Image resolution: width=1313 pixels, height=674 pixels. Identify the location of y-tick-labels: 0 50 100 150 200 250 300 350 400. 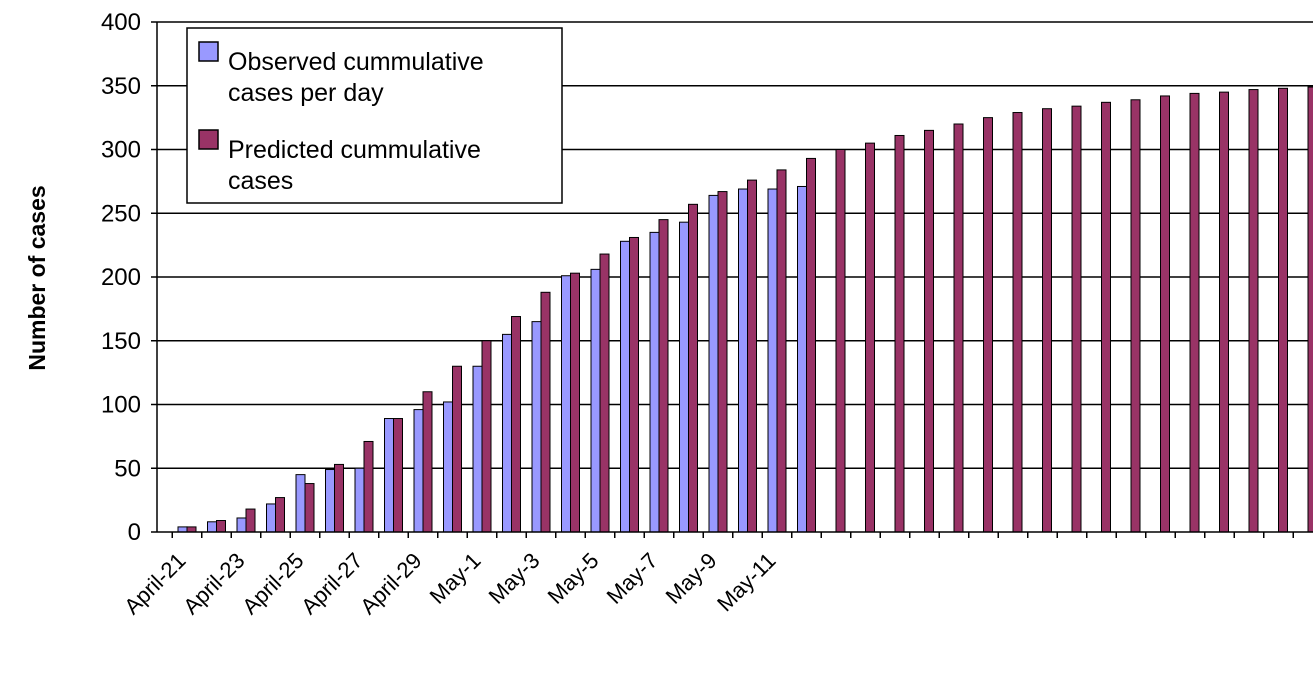
(121, 277).